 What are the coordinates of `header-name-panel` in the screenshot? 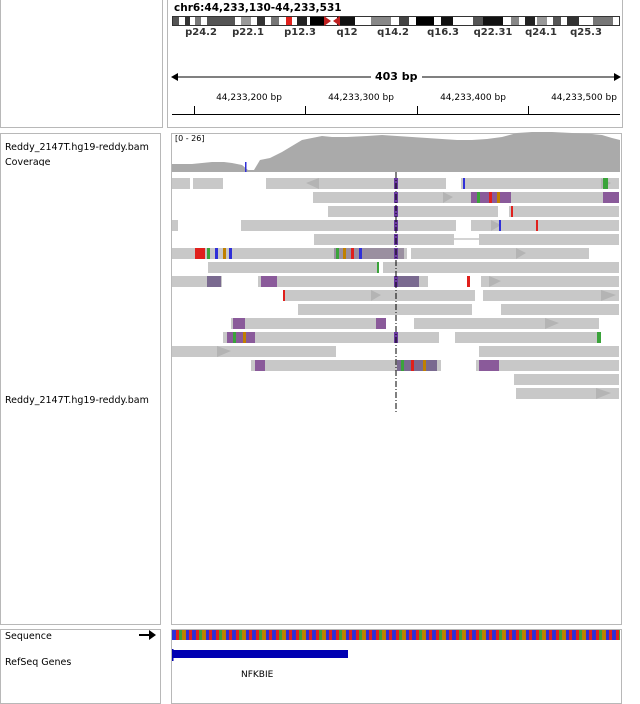 It's located at (81, 64).